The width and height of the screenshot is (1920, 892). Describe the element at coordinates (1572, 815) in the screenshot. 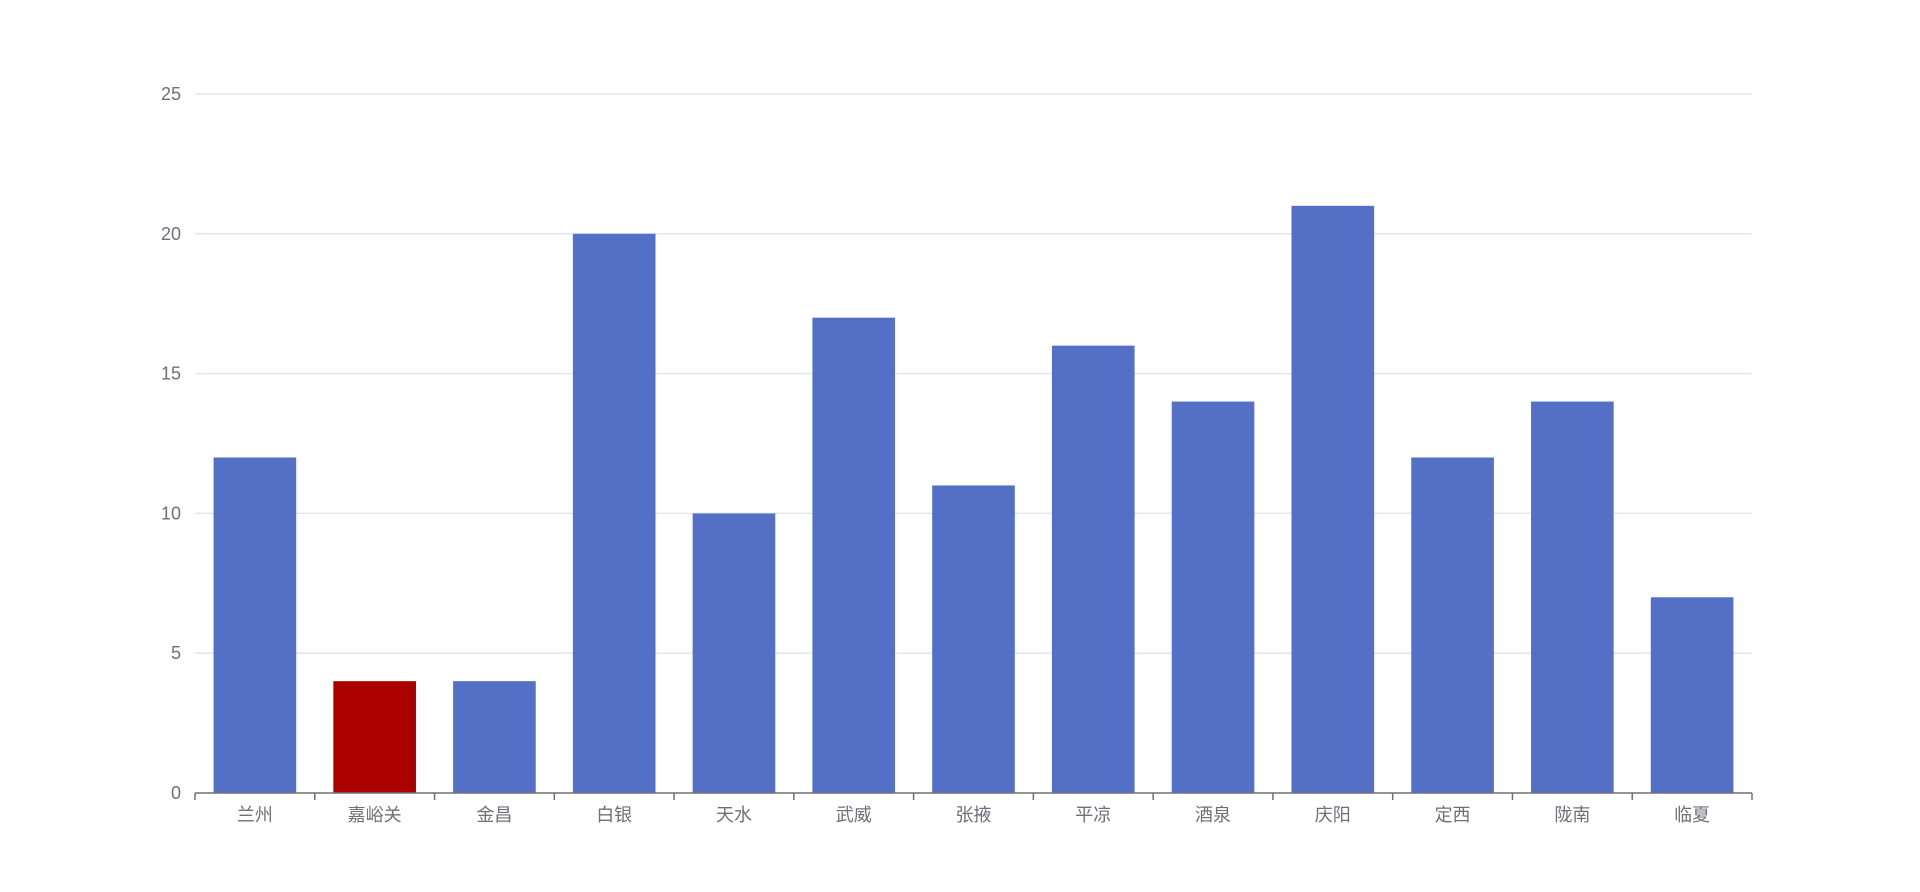

I see `x-tick-label: 陇南` at that location.